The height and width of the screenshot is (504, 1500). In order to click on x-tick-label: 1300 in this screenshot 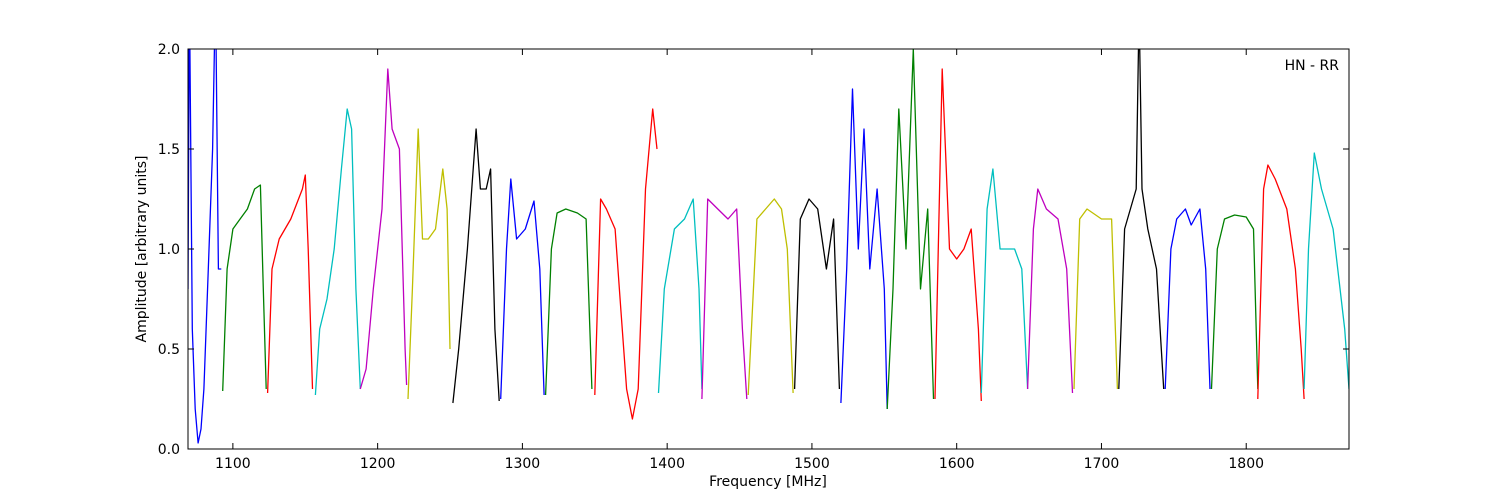, I will do `click(523, 464)`.